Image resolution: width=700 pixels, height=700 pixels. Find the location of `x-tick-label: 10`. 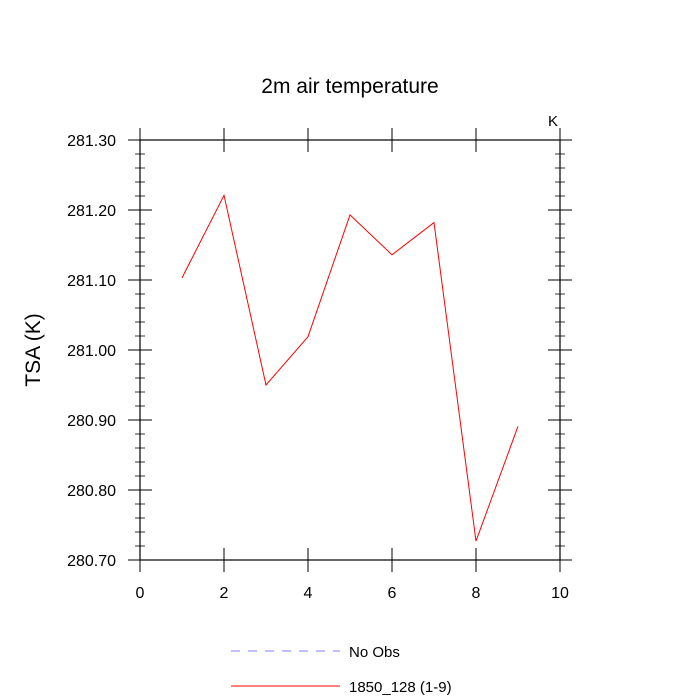

x-tick-label: 10 is located at coordinates (560, 593).